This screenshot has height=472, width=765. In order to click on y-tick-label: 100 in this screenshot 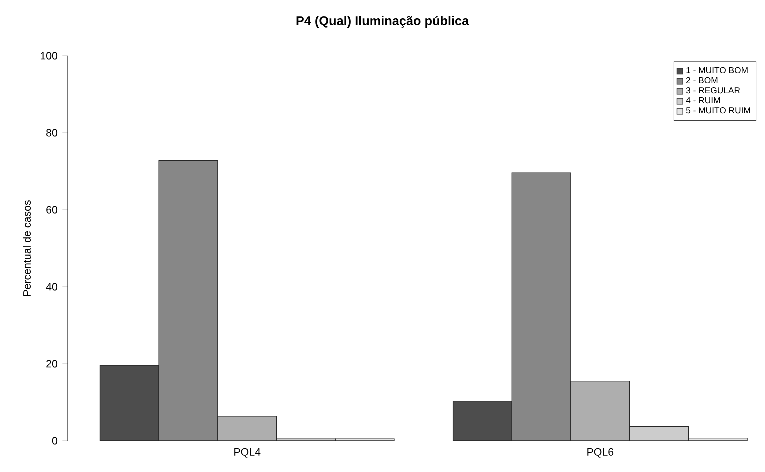, I will do `click(49, 56)`.